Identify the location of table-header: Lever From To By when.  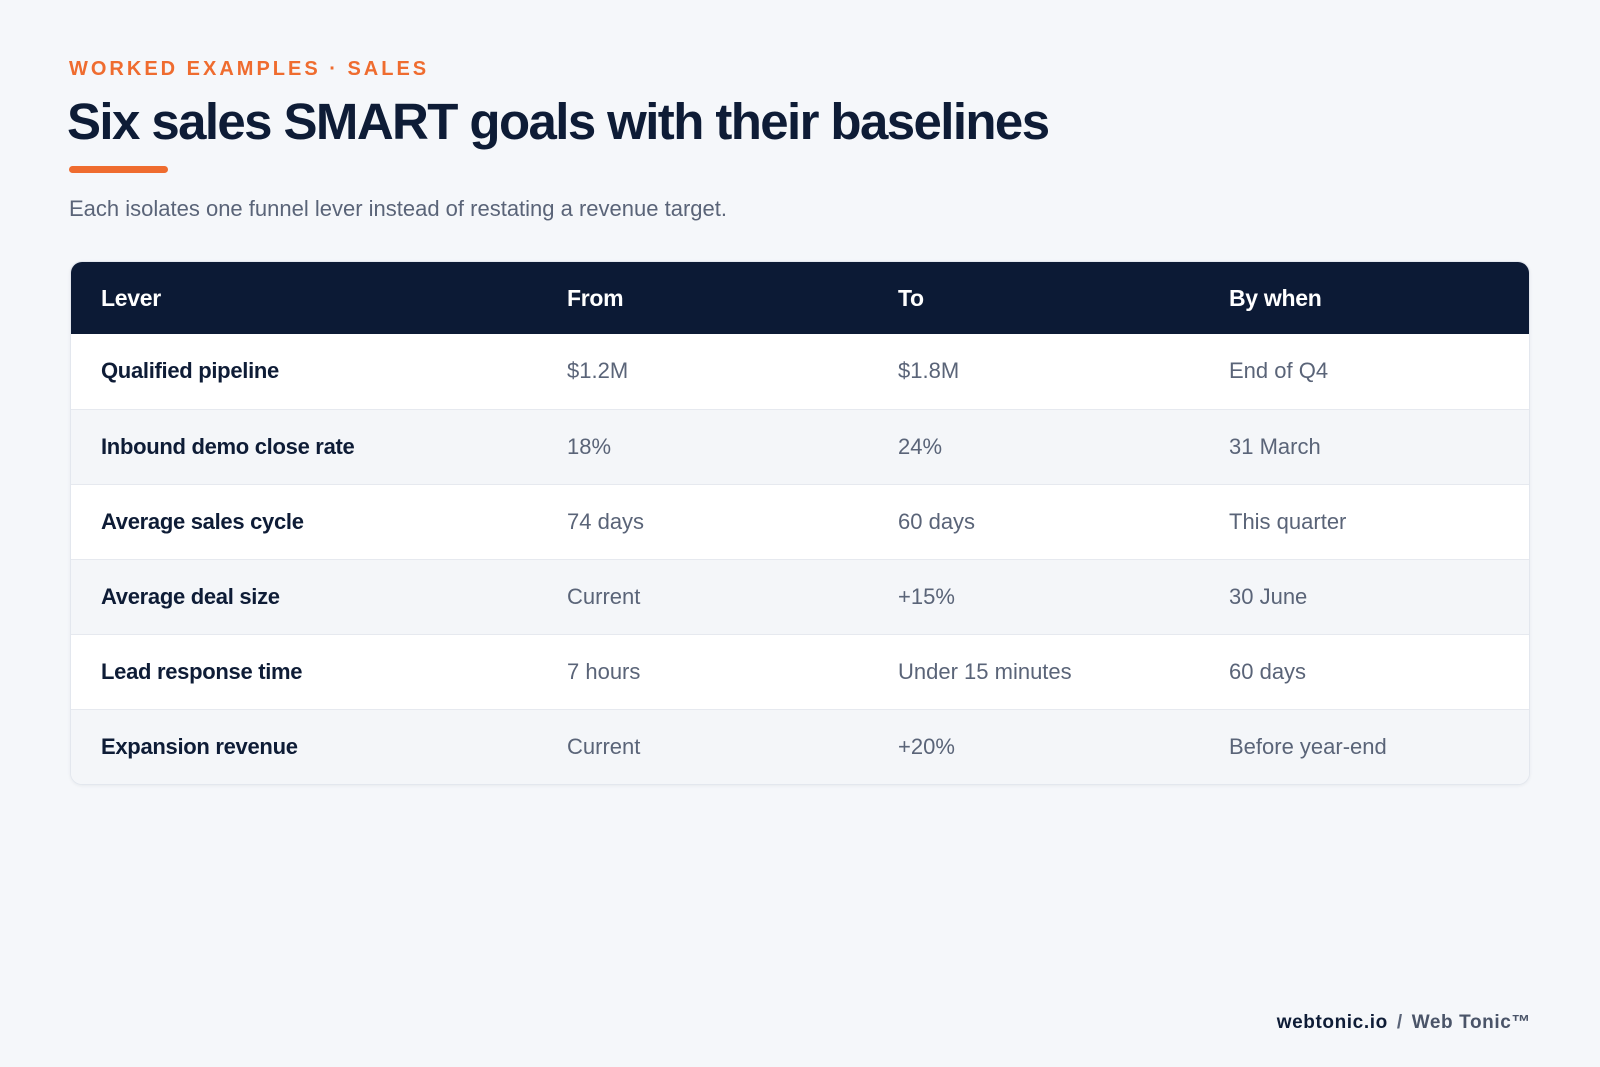
(800, 298).